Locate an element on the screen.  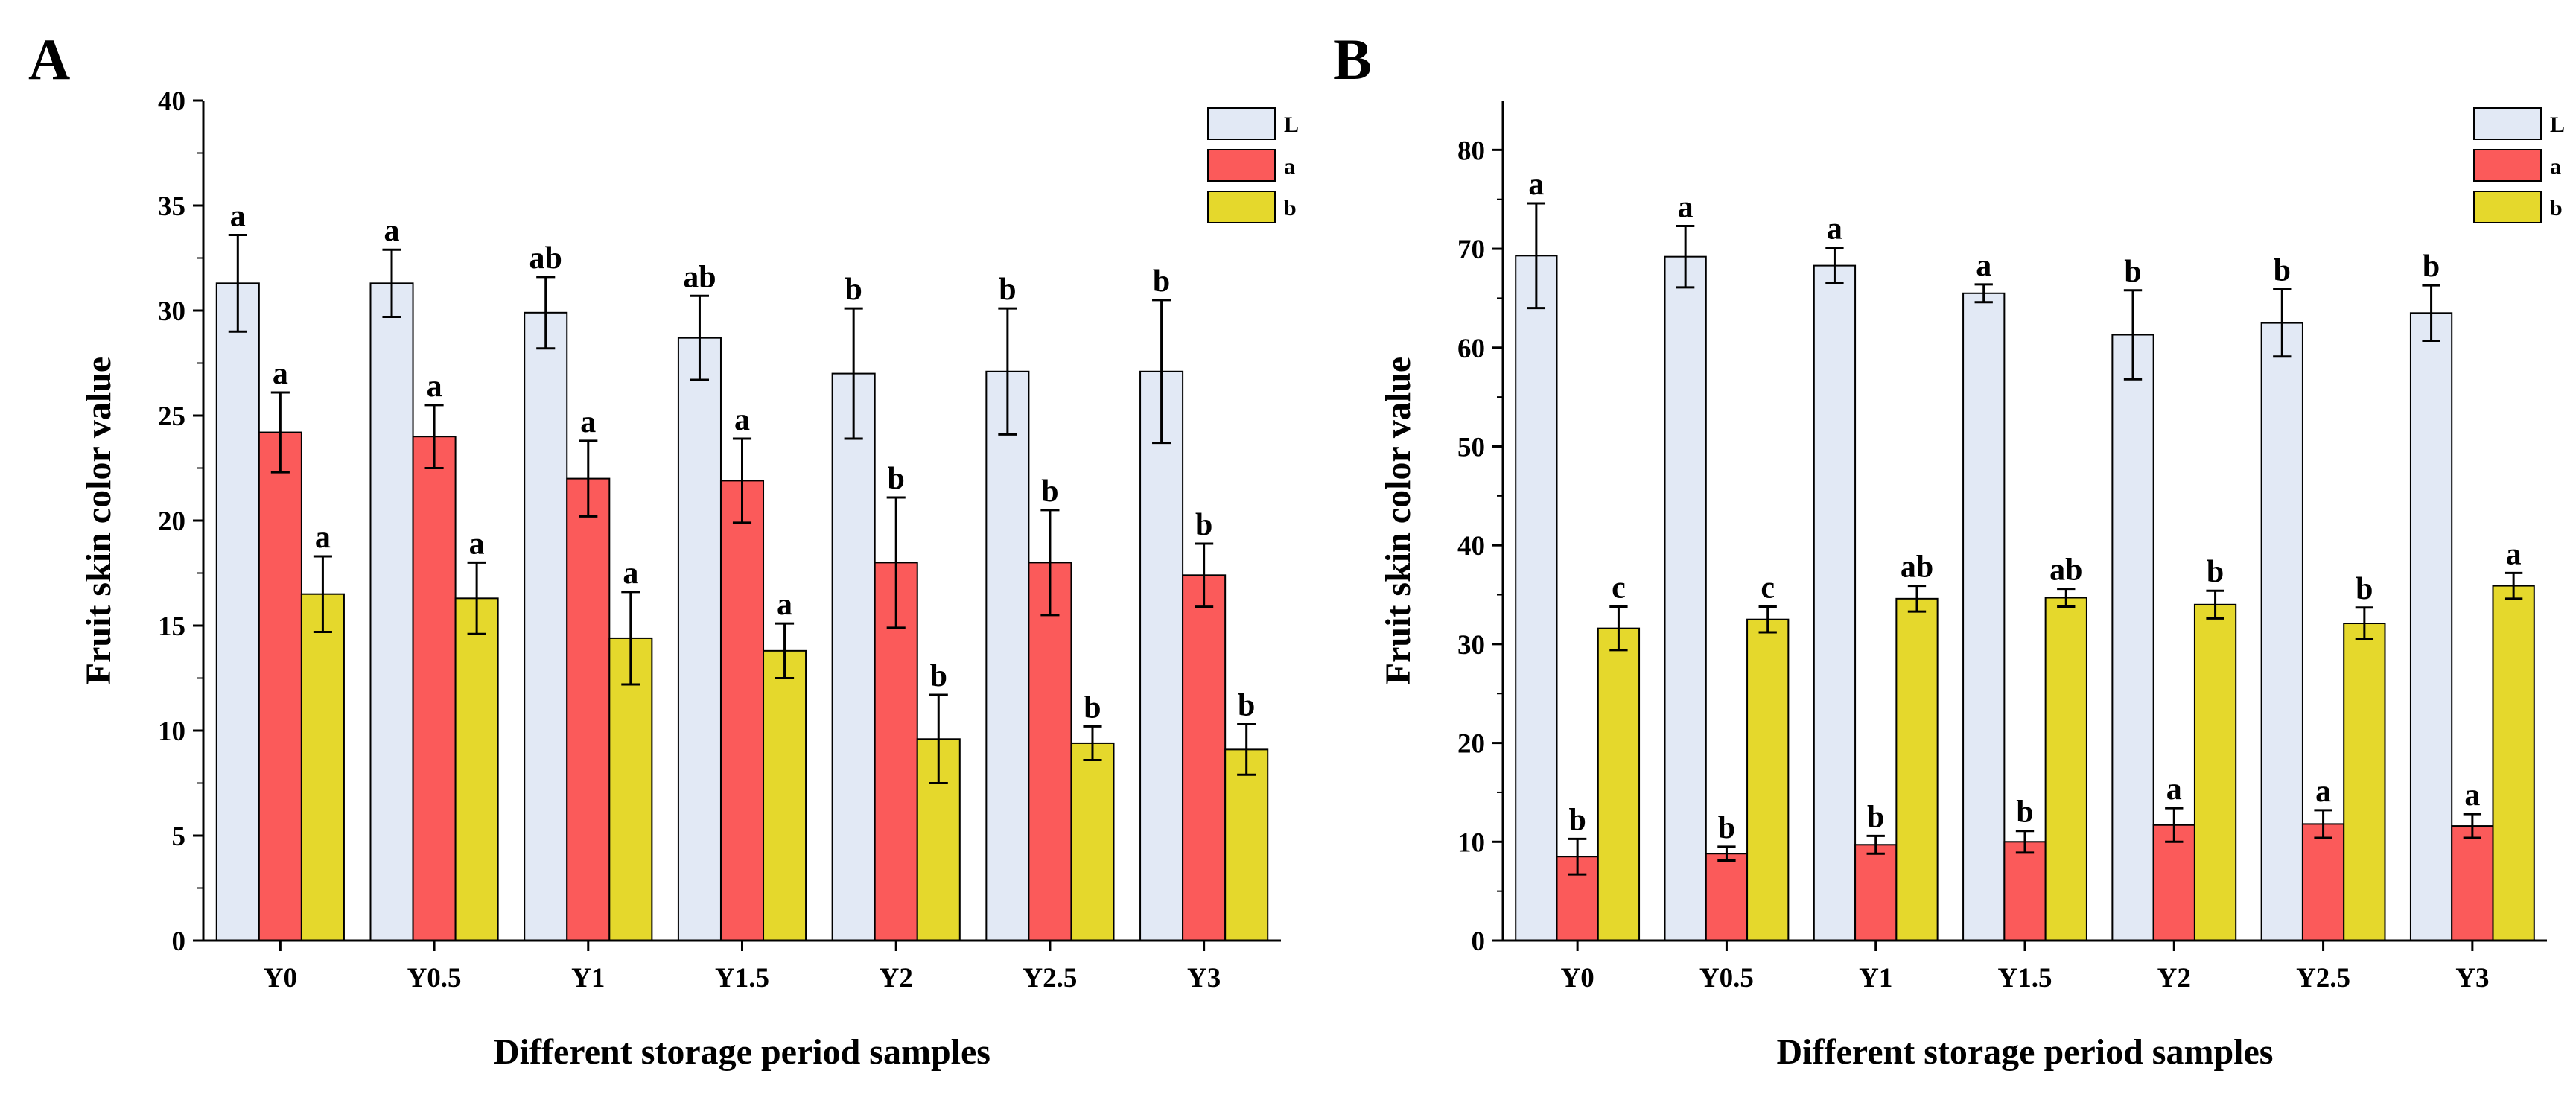
bar-a-Y2.5 is located at coordinates (1050, 752).